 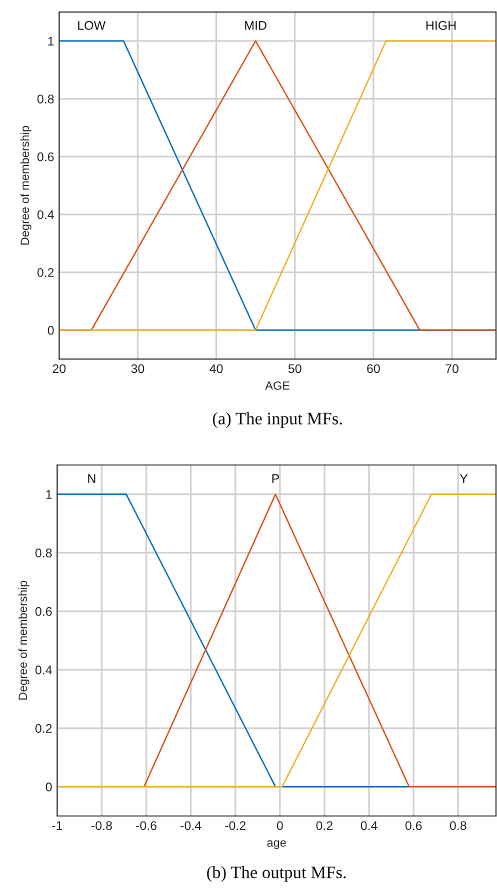 I want to click on series-label: N, so click(x=92, y=478).